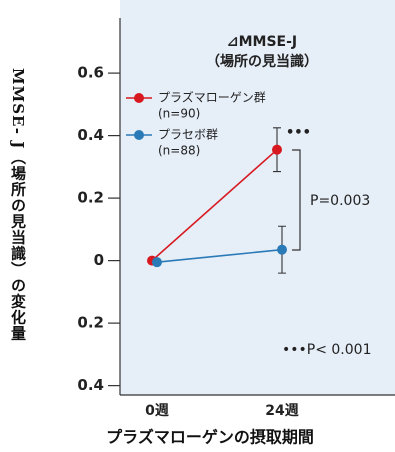 The width and height of the screenshot is (395, 452). Describe the element at coordinates (262, 42) in the screenshot. I see `chart-title: ⊿MMSE-J` at that location.